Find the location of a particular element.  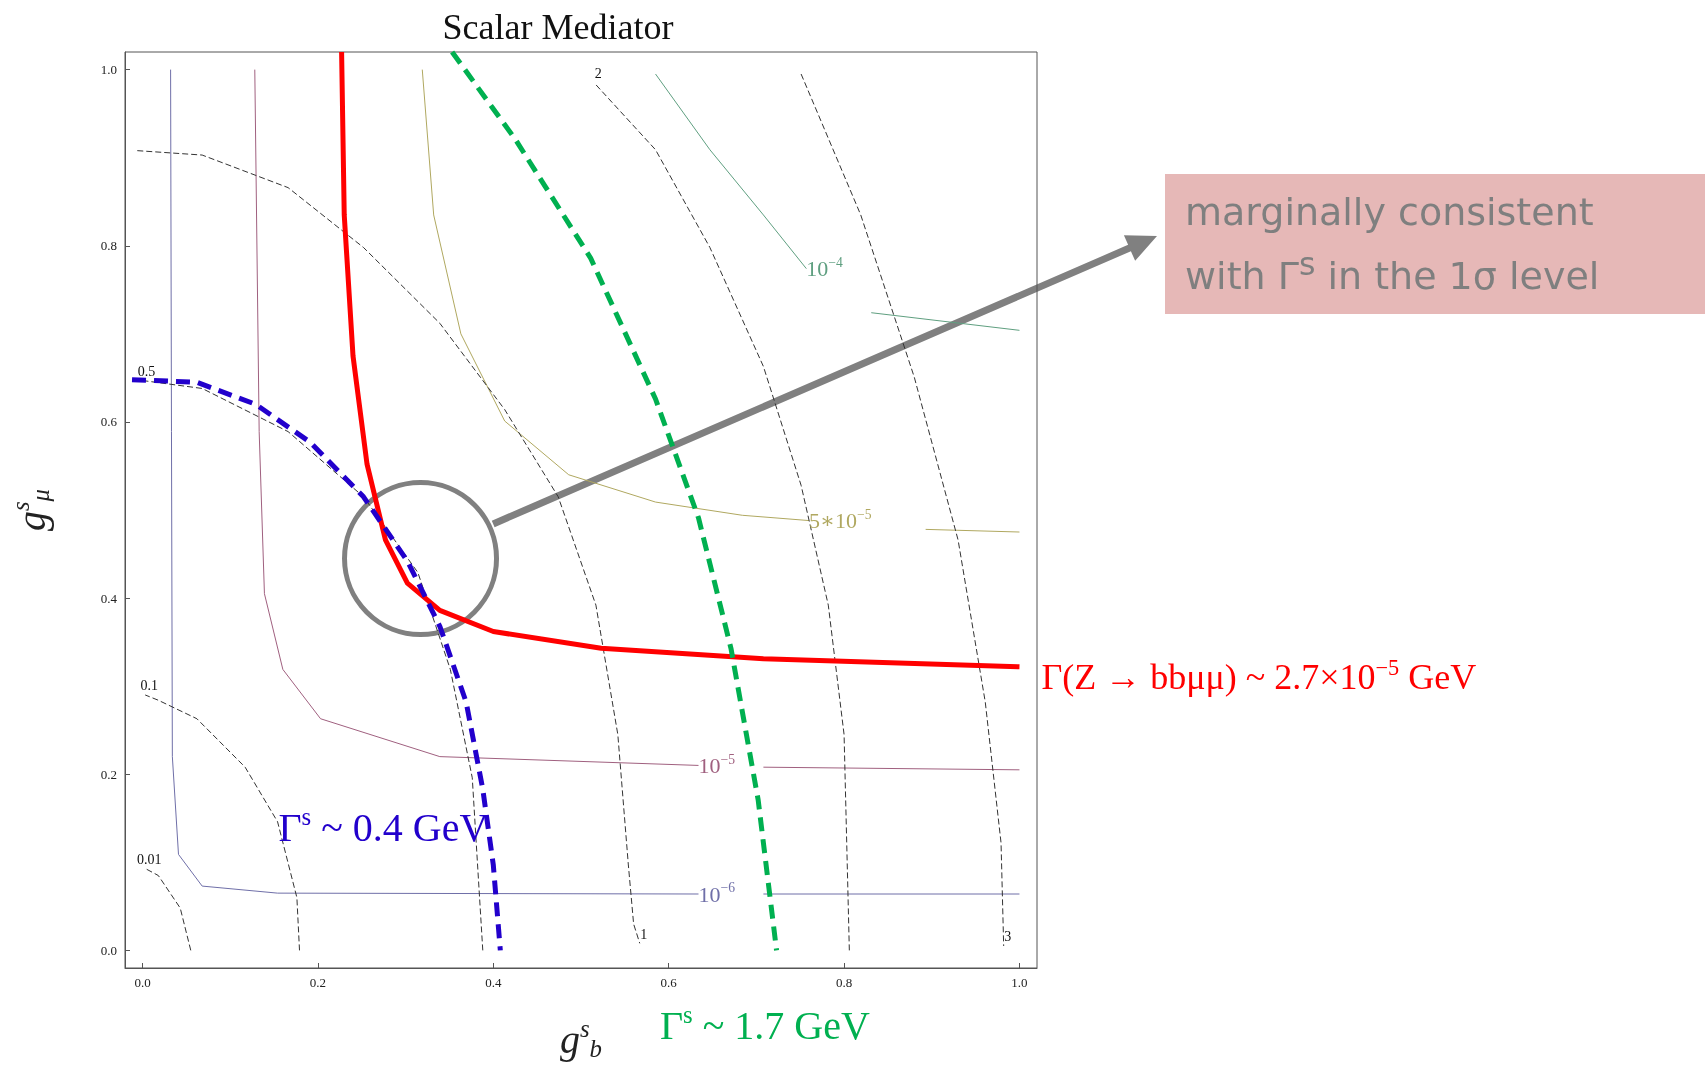

x-tick-label: 0.8 is located at coordinates (844, 982).